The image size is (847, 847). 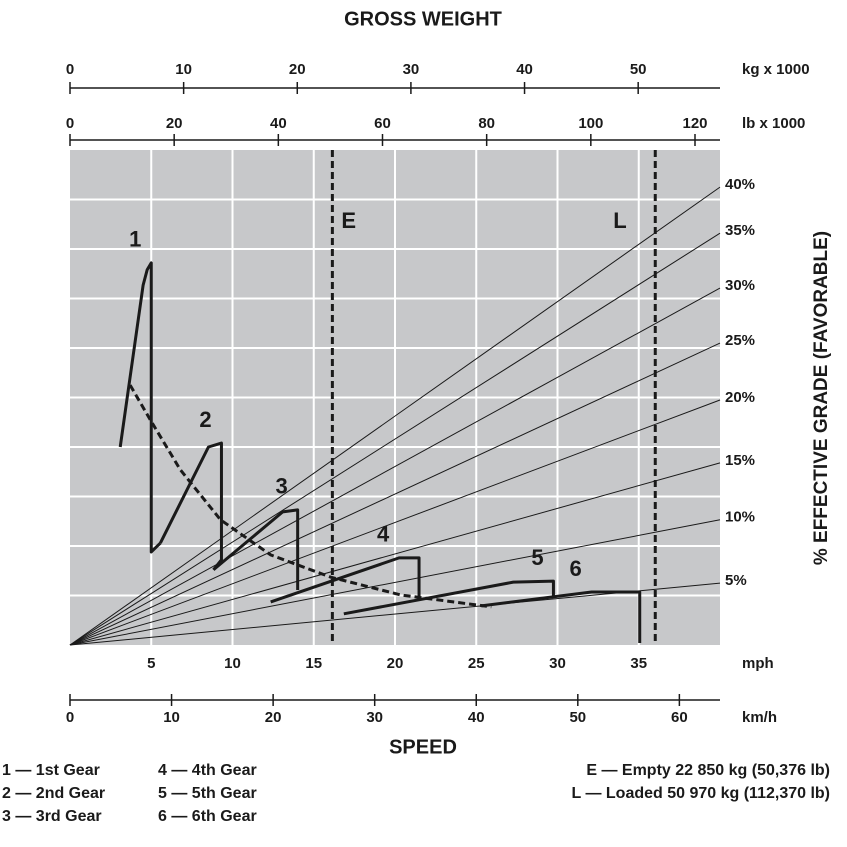 I want to click on tick-label: 120, so click(x=694, y=123).